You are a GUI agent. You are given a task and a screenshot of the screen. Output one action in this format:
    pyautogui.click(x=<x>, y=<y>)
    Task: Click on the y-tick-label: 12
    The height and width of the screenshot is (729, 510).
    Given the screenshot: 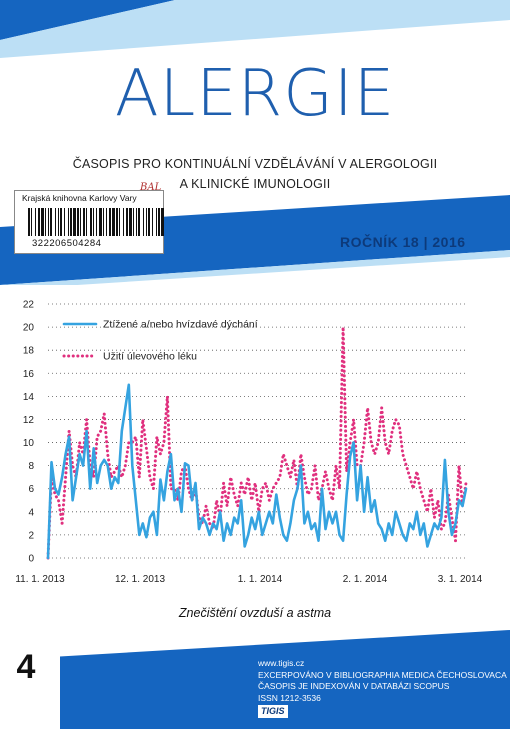 What is the action you would take?
    pyautogui.click(x=29, y=420)
    